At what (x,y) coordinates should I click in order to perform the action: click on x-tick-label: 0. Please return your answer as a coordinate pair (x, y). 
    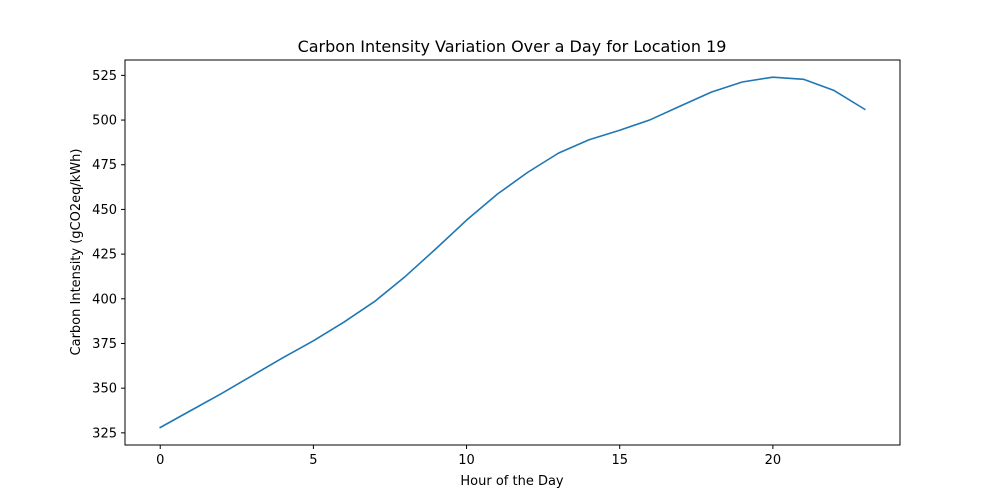
    Looking at the image, I should click on (160, 460).